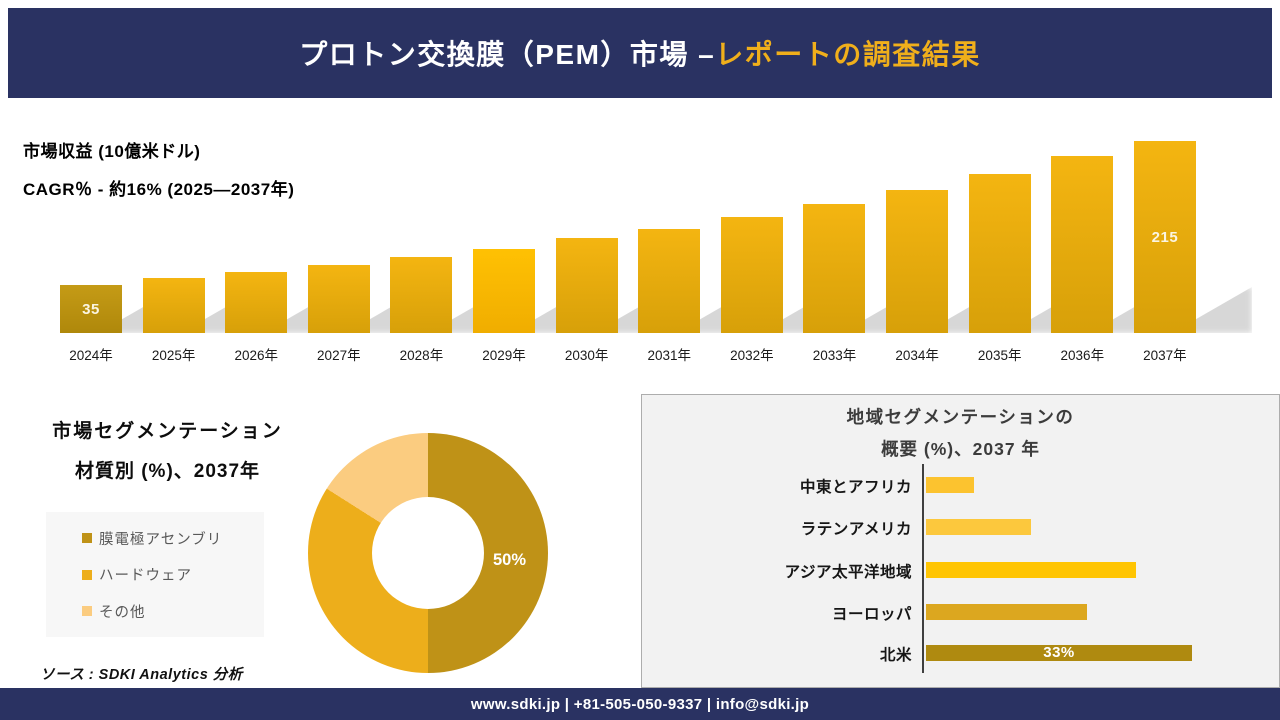 This screenshot has width=1280, height=720. I want to click on region-bar-value-label: 33%, so click(1059, 652).